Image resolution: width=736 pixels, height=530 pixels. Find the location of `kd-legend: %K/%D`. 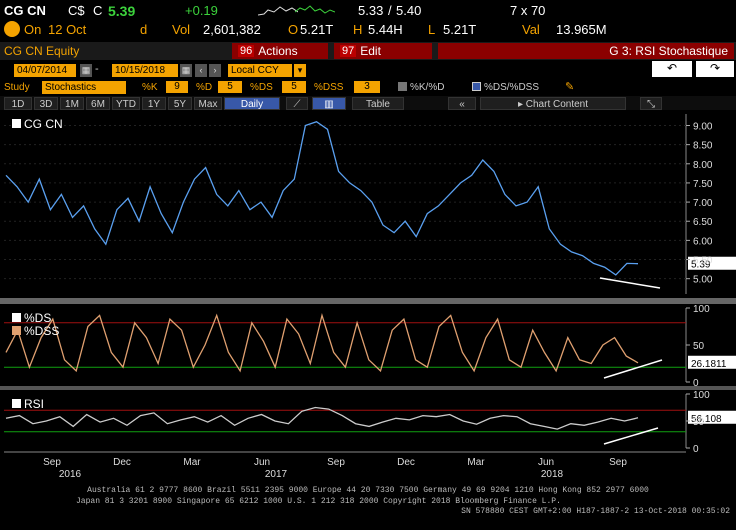

kd-legend: %K/%D is located at coordinates (427, 87).